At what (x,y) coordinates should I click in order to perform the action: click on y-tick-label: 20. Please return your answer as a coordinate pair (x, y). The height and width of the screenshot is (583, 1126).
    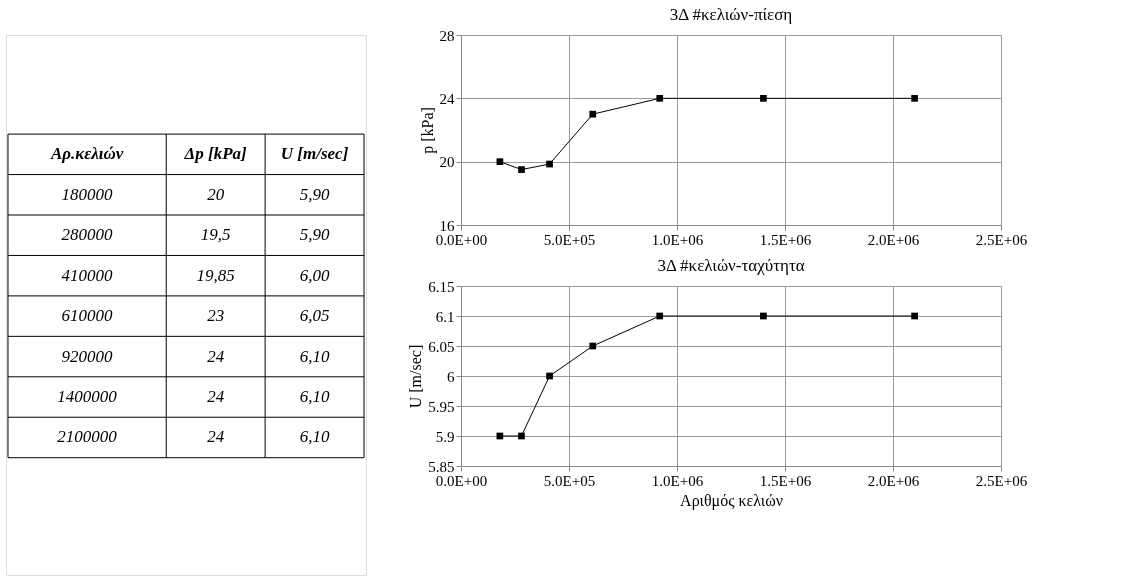
    Looking at the image, I should click on (447, 162).